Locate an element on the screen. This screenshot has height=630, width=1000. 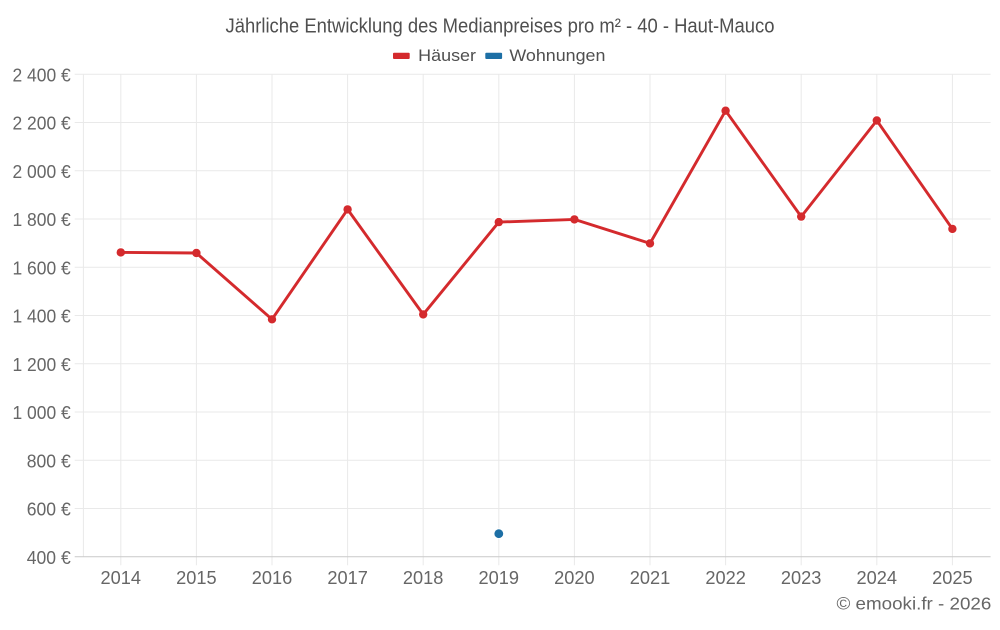
svg-text: 400 € is located at coordinates (49, 558).